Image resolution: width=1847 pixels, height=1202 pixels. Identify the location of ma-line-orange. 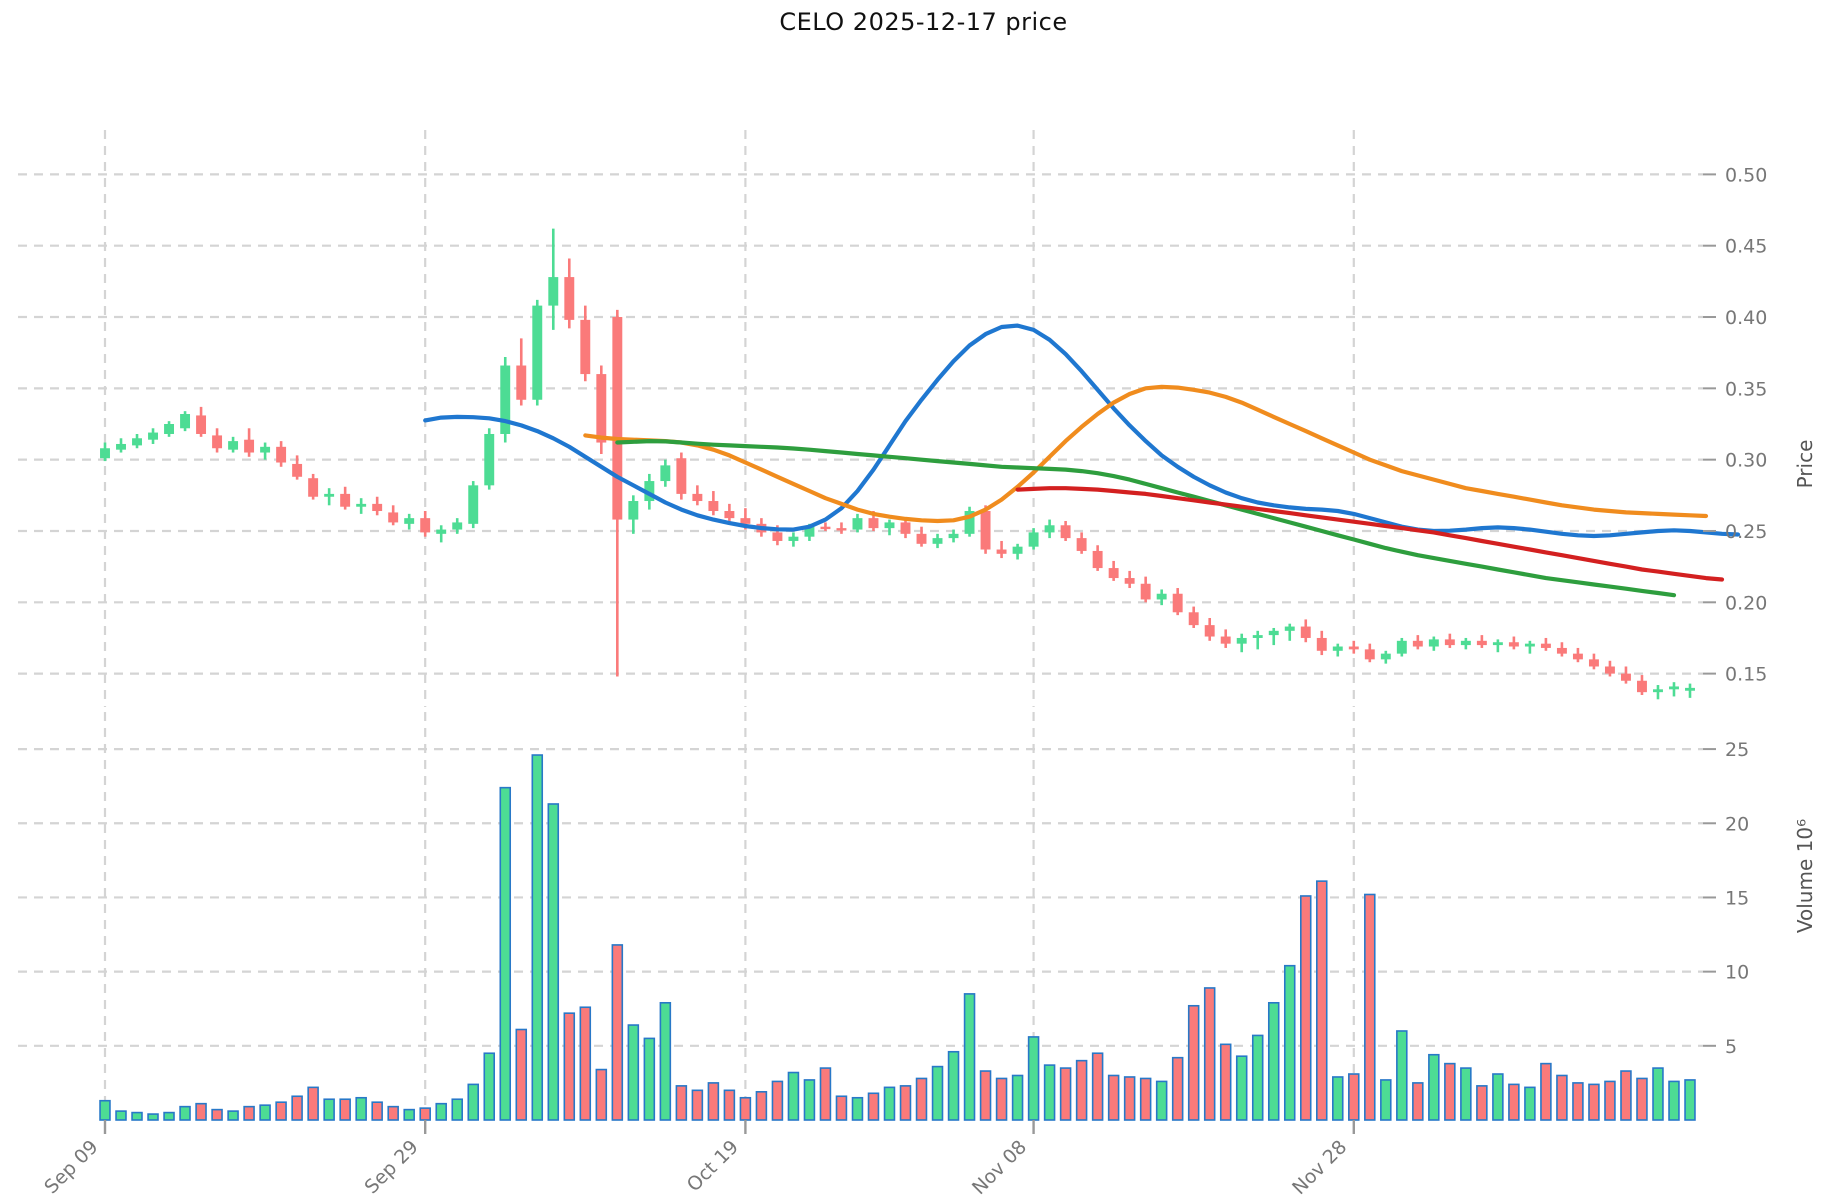
(1146, 454).